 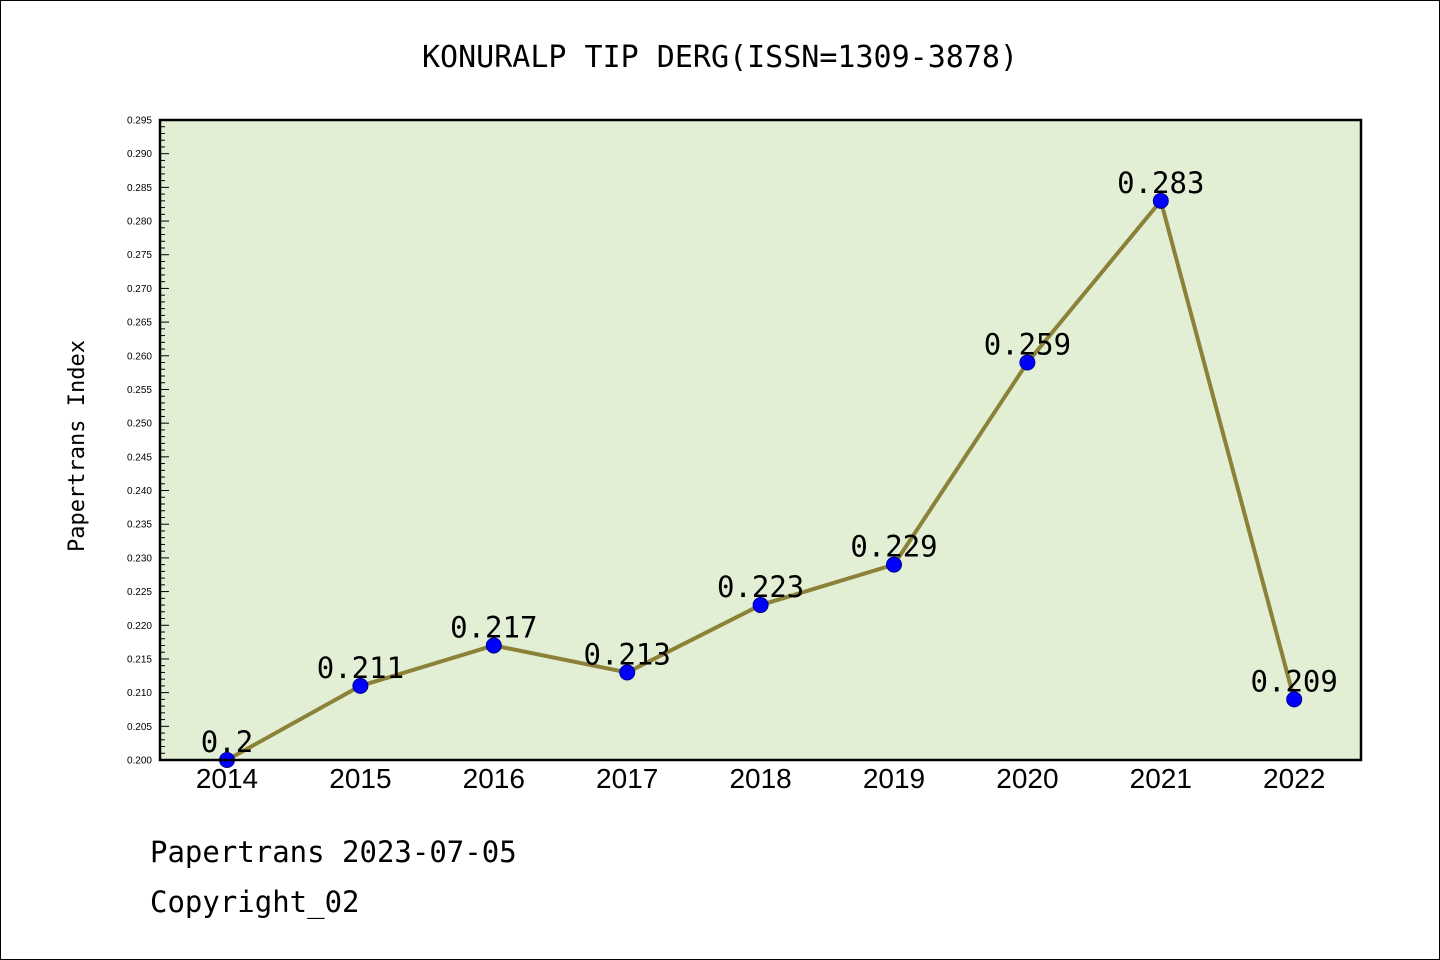 I want to click on x-tick-label: 2018, so click(x=760, y=778).